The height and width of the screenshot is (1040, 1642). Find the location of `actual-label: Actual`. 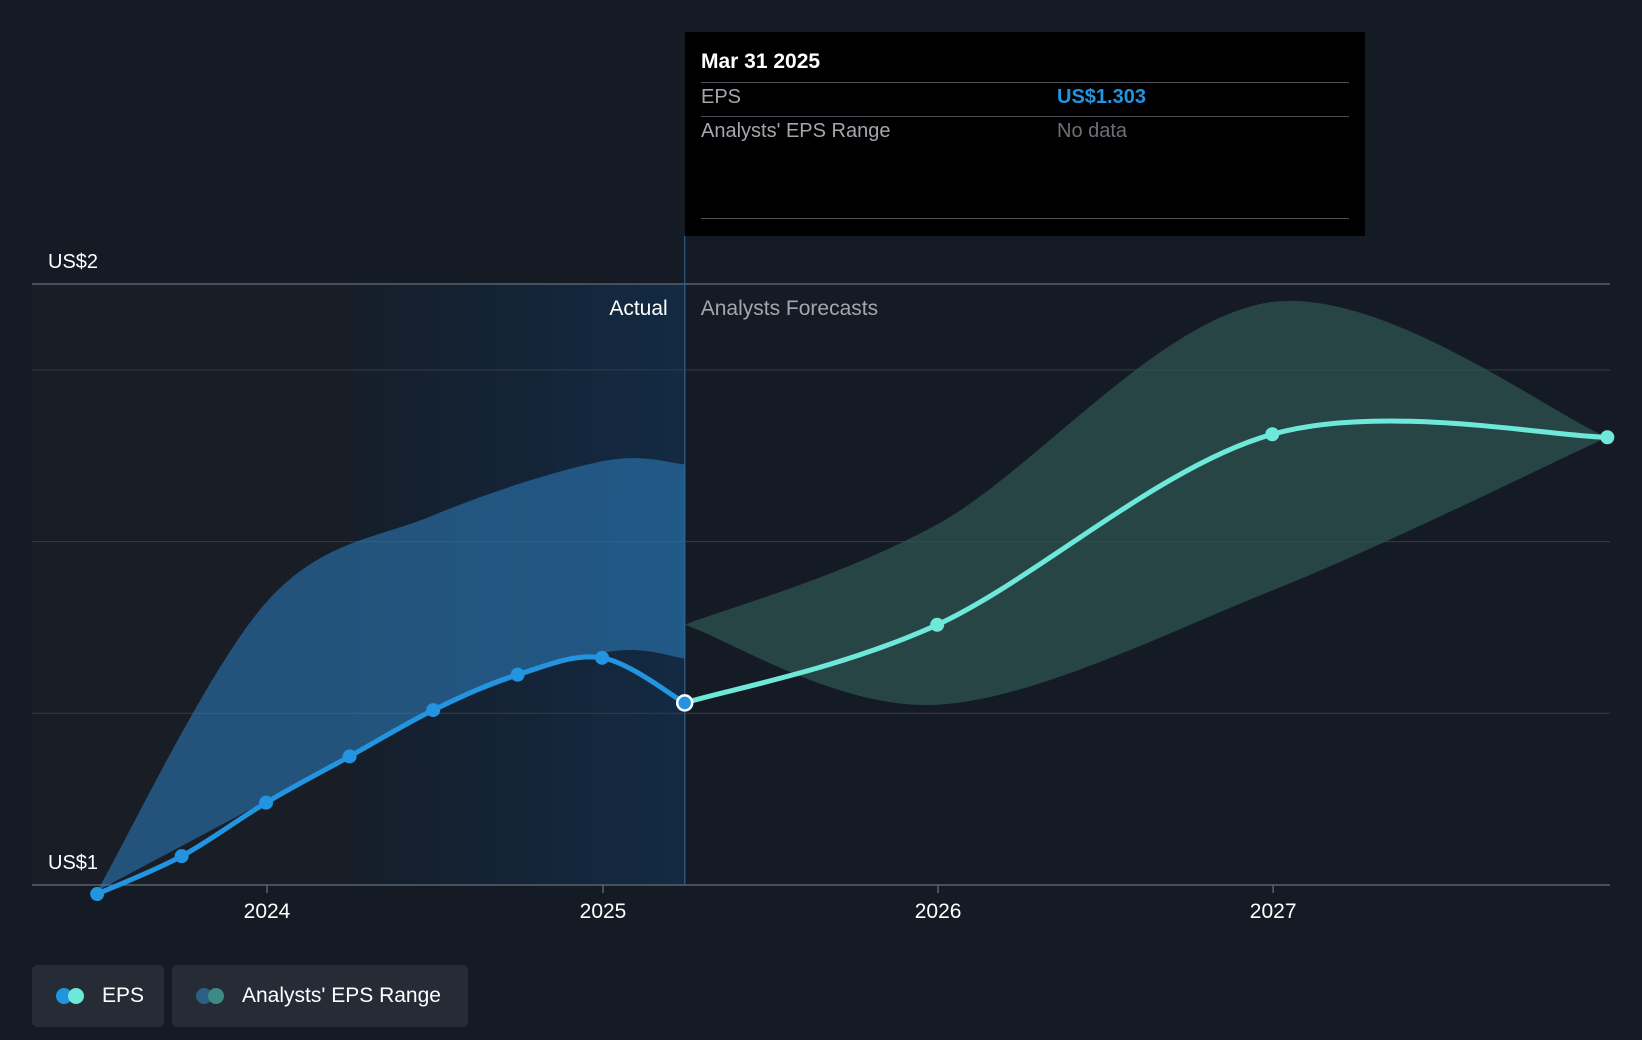

actual-label: Actual is located at coordinates (638, 308).